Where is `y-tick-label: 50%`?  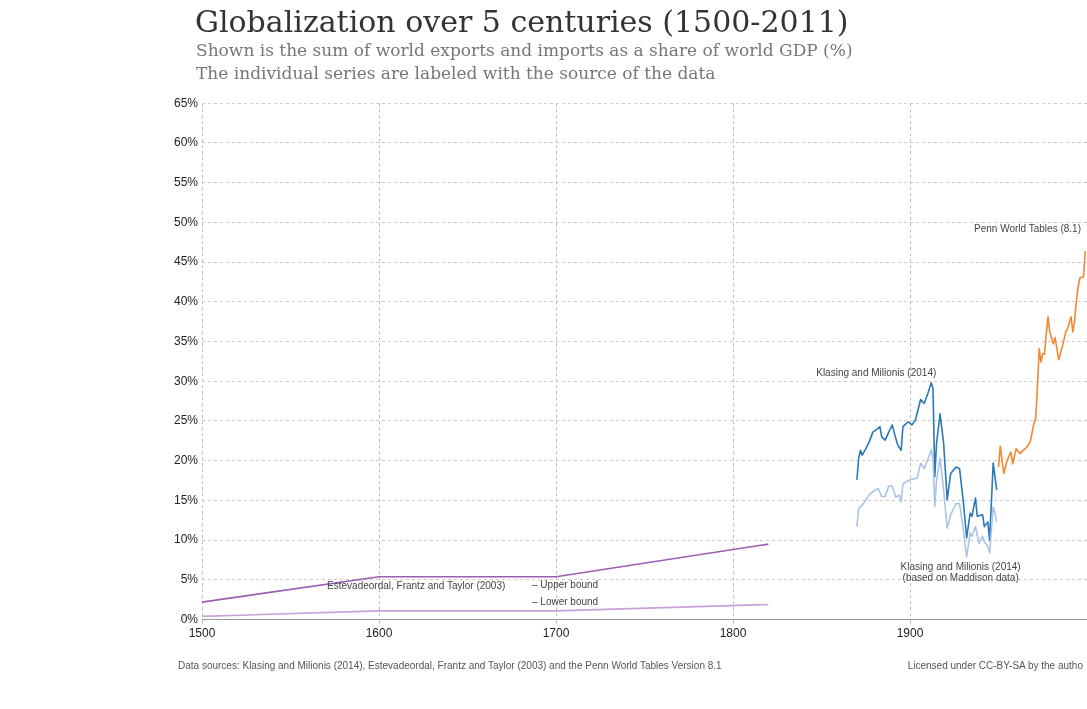
y-tick-label: 50% is located at coordinates (186, 221).